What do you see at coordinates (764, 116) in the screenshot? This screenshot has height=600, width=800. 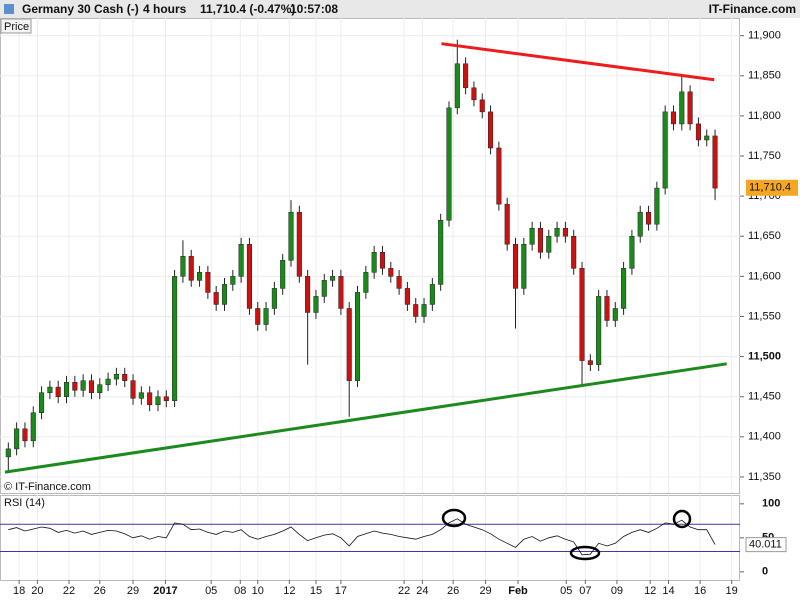 I see `y-tick-label: 11,800` at bounding box center [764, 116].